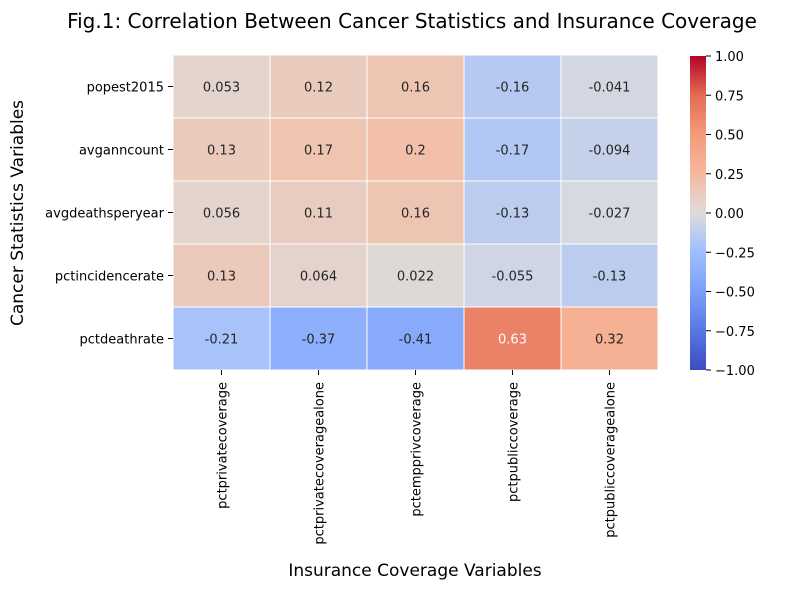  I want to click on cell-value-label: -0.16, so click(513, 88).